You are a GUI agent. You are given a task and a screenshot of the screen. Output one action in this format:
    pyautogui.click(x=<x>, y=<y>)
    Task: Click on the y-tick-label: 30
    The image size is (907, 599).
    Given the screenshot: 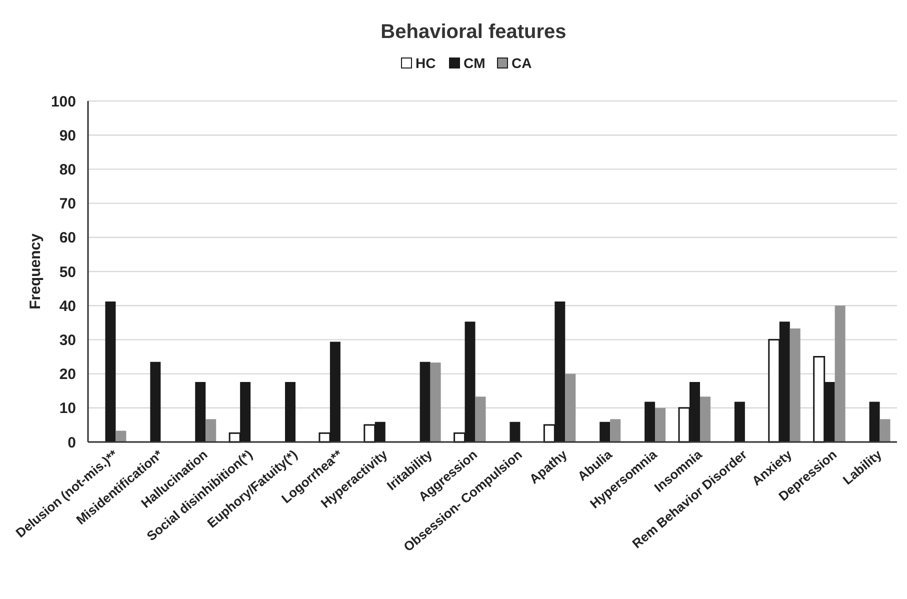 What is the action you would take?
    pyautogui.click(x=67, y=340)
    